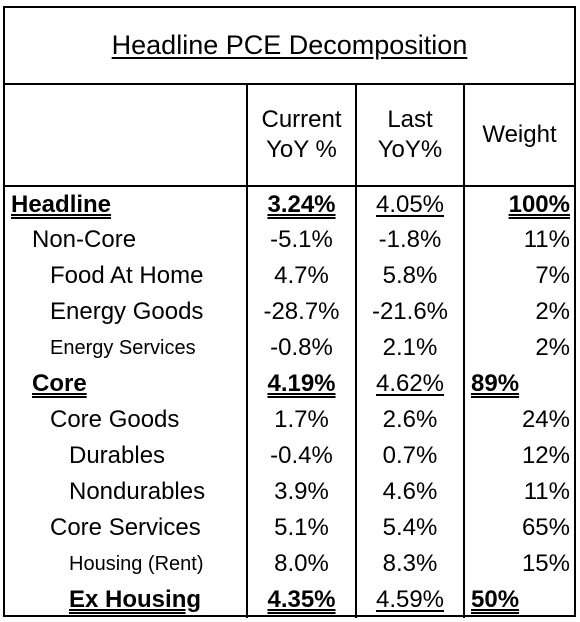 The width and height of the screenshot is (580, 622). What do you see at coordinates (301, 276) in the screenshot?
I see `row-current: 4.7%` at bounding box center [301, 276].